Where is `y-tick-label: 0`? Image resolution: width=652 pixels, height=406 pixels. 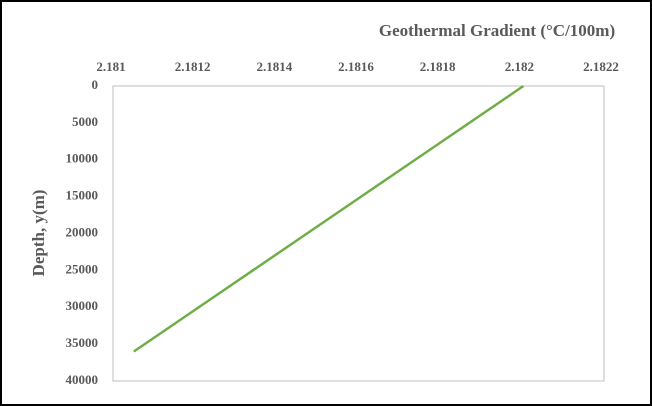 y-tick-label: 0 is located at coordinates (95, 84).